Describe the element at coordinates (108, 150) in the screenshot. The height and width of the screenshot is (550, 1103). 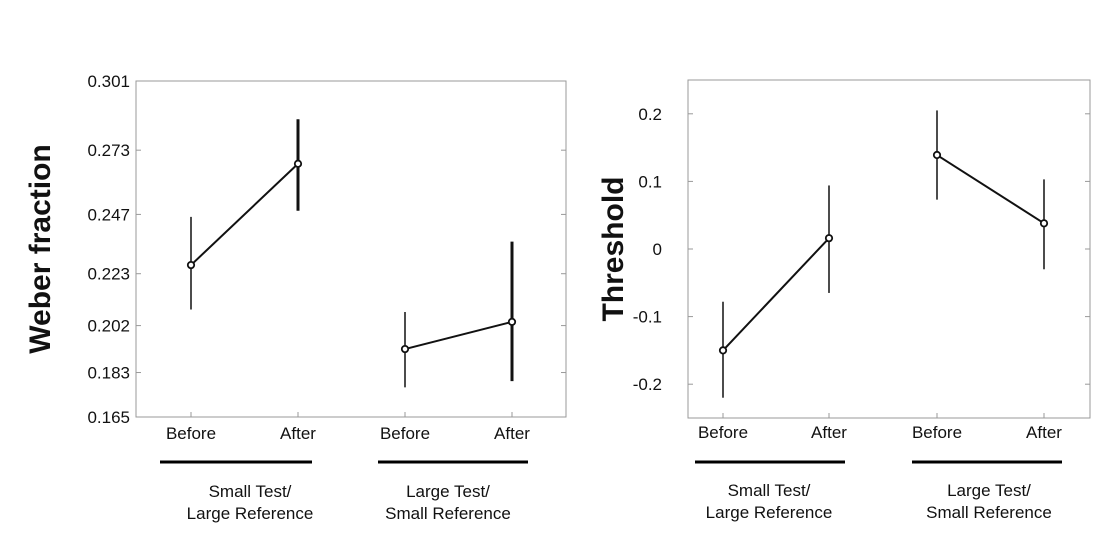
I see `y-tick-label: 0.273` at that location.